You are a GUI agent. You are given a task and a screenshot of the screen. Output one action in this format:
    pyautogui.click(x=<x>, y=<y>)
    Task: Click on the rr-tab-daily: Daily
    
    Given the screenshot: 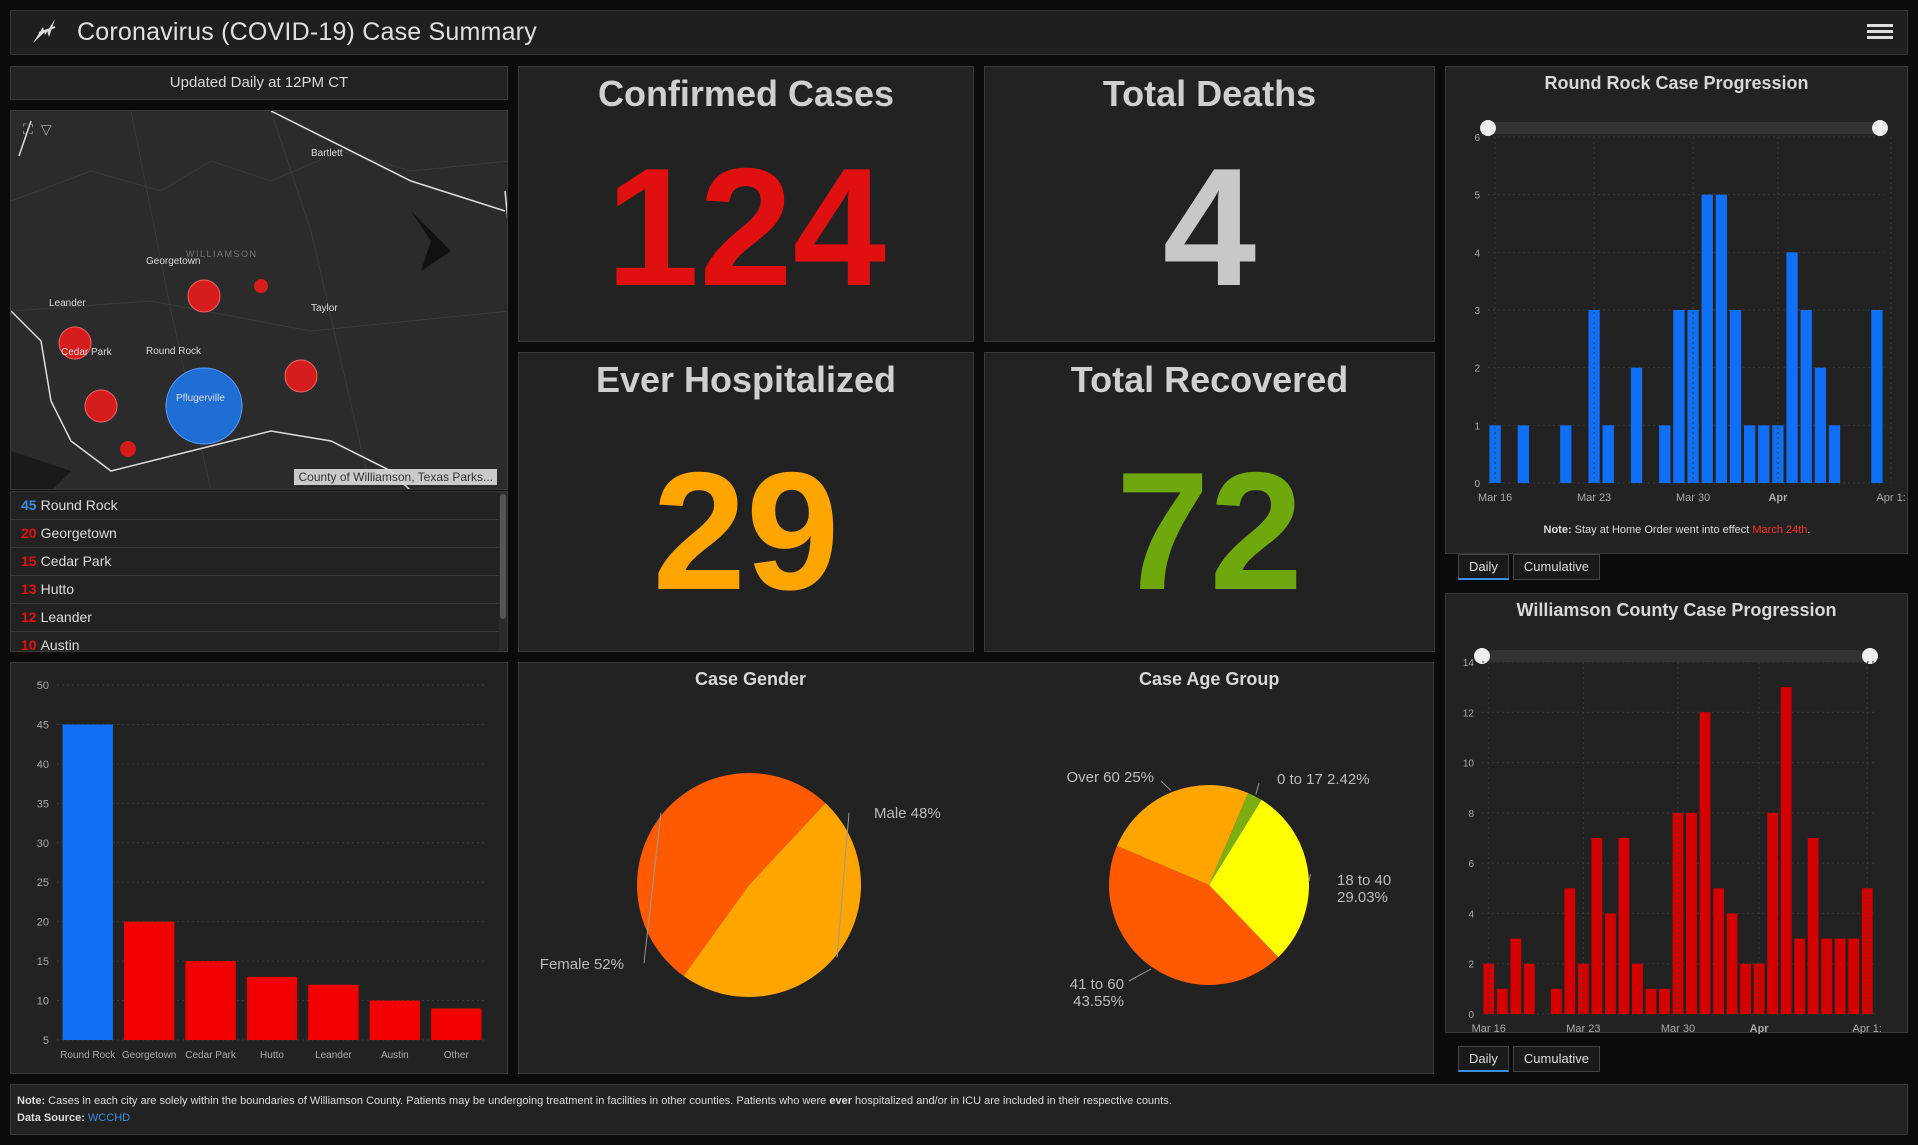 What is the action you would take?
    pyautogui.click(x=1483, y=567)
    